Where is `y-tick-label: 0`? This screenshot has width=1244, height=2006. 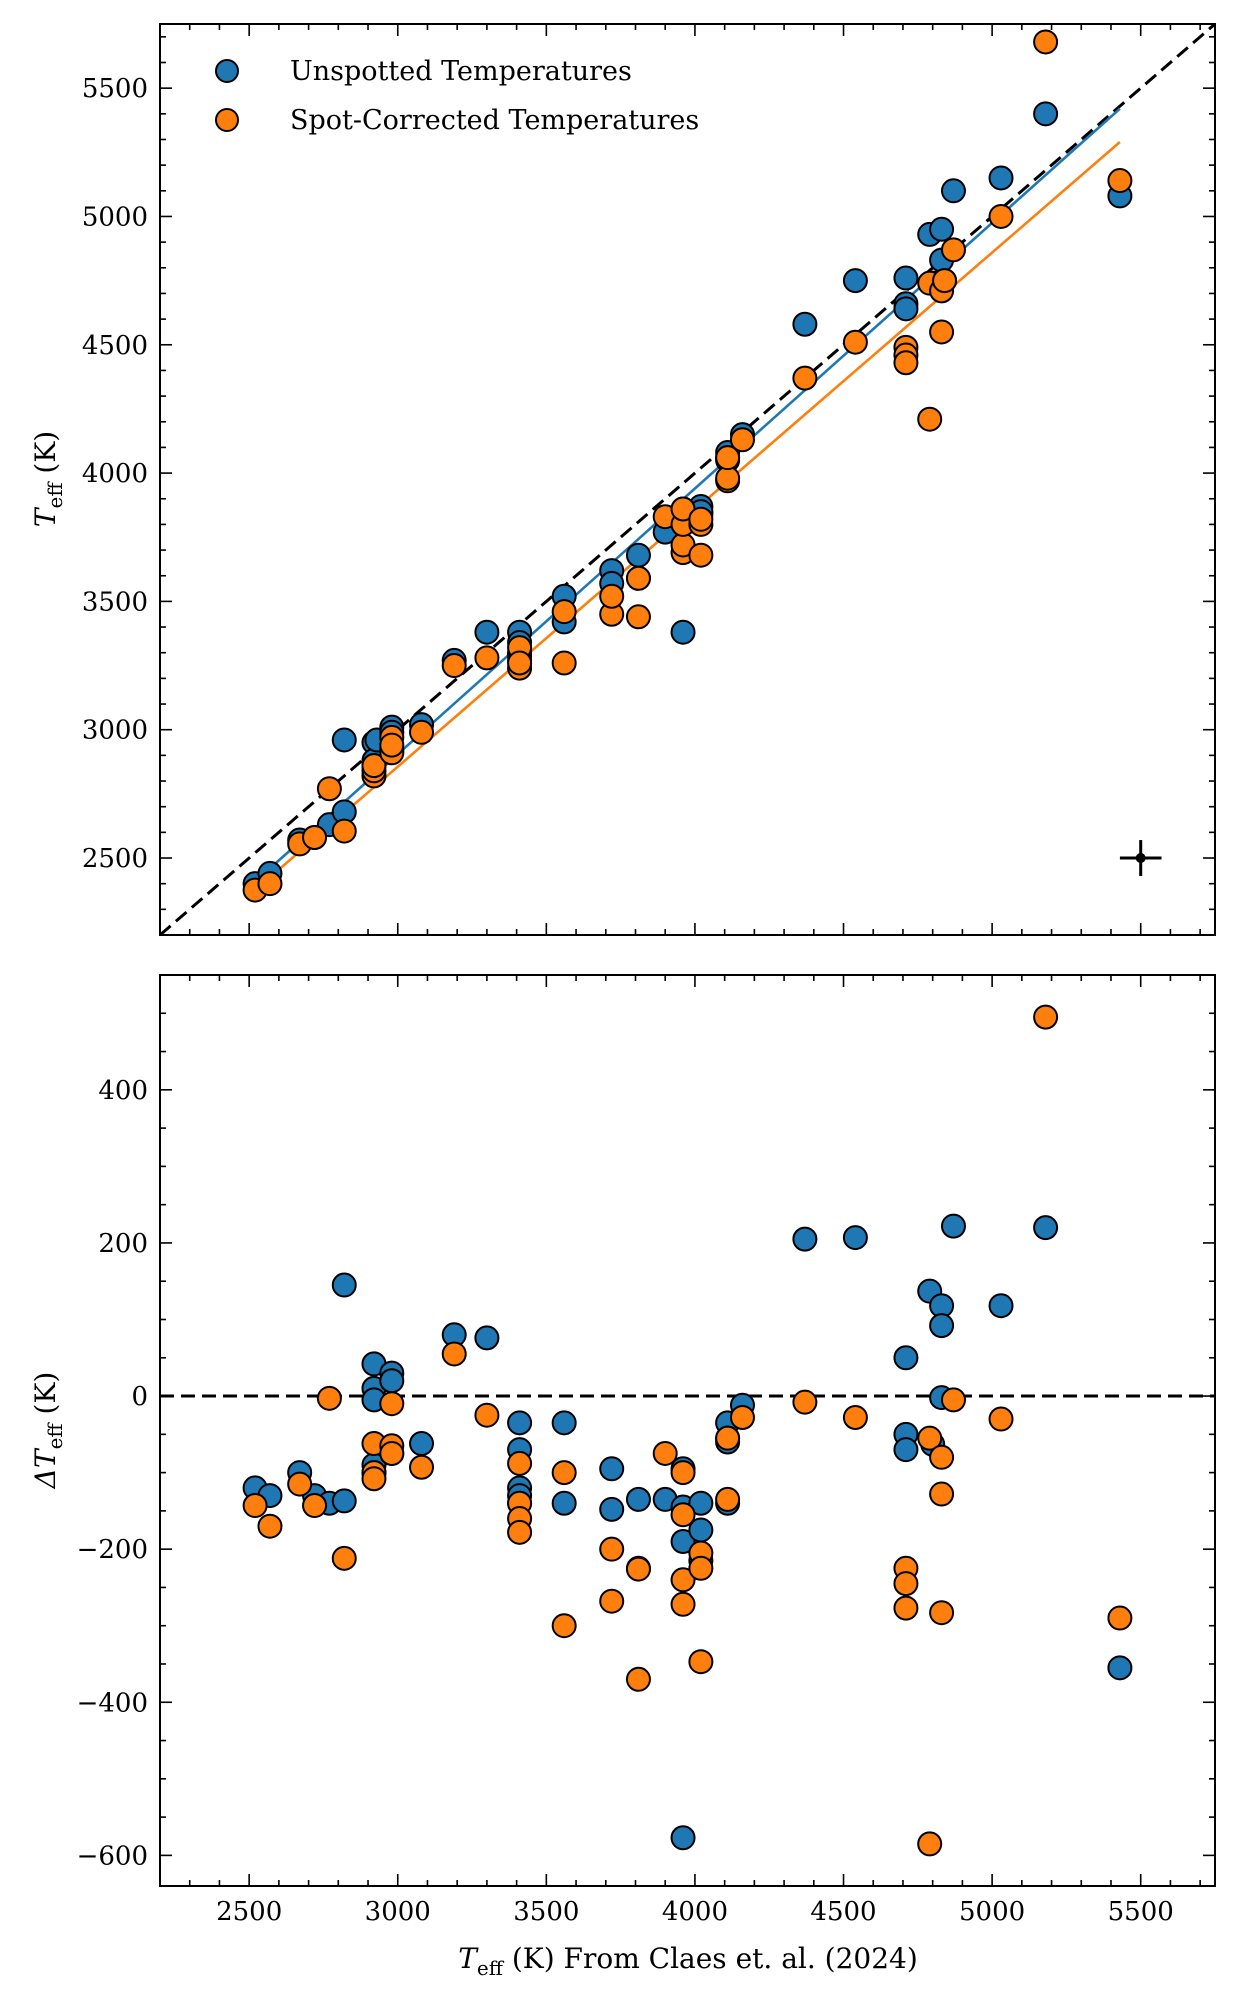 y-tick-label: 0 is located at coordinates (139, 1397).